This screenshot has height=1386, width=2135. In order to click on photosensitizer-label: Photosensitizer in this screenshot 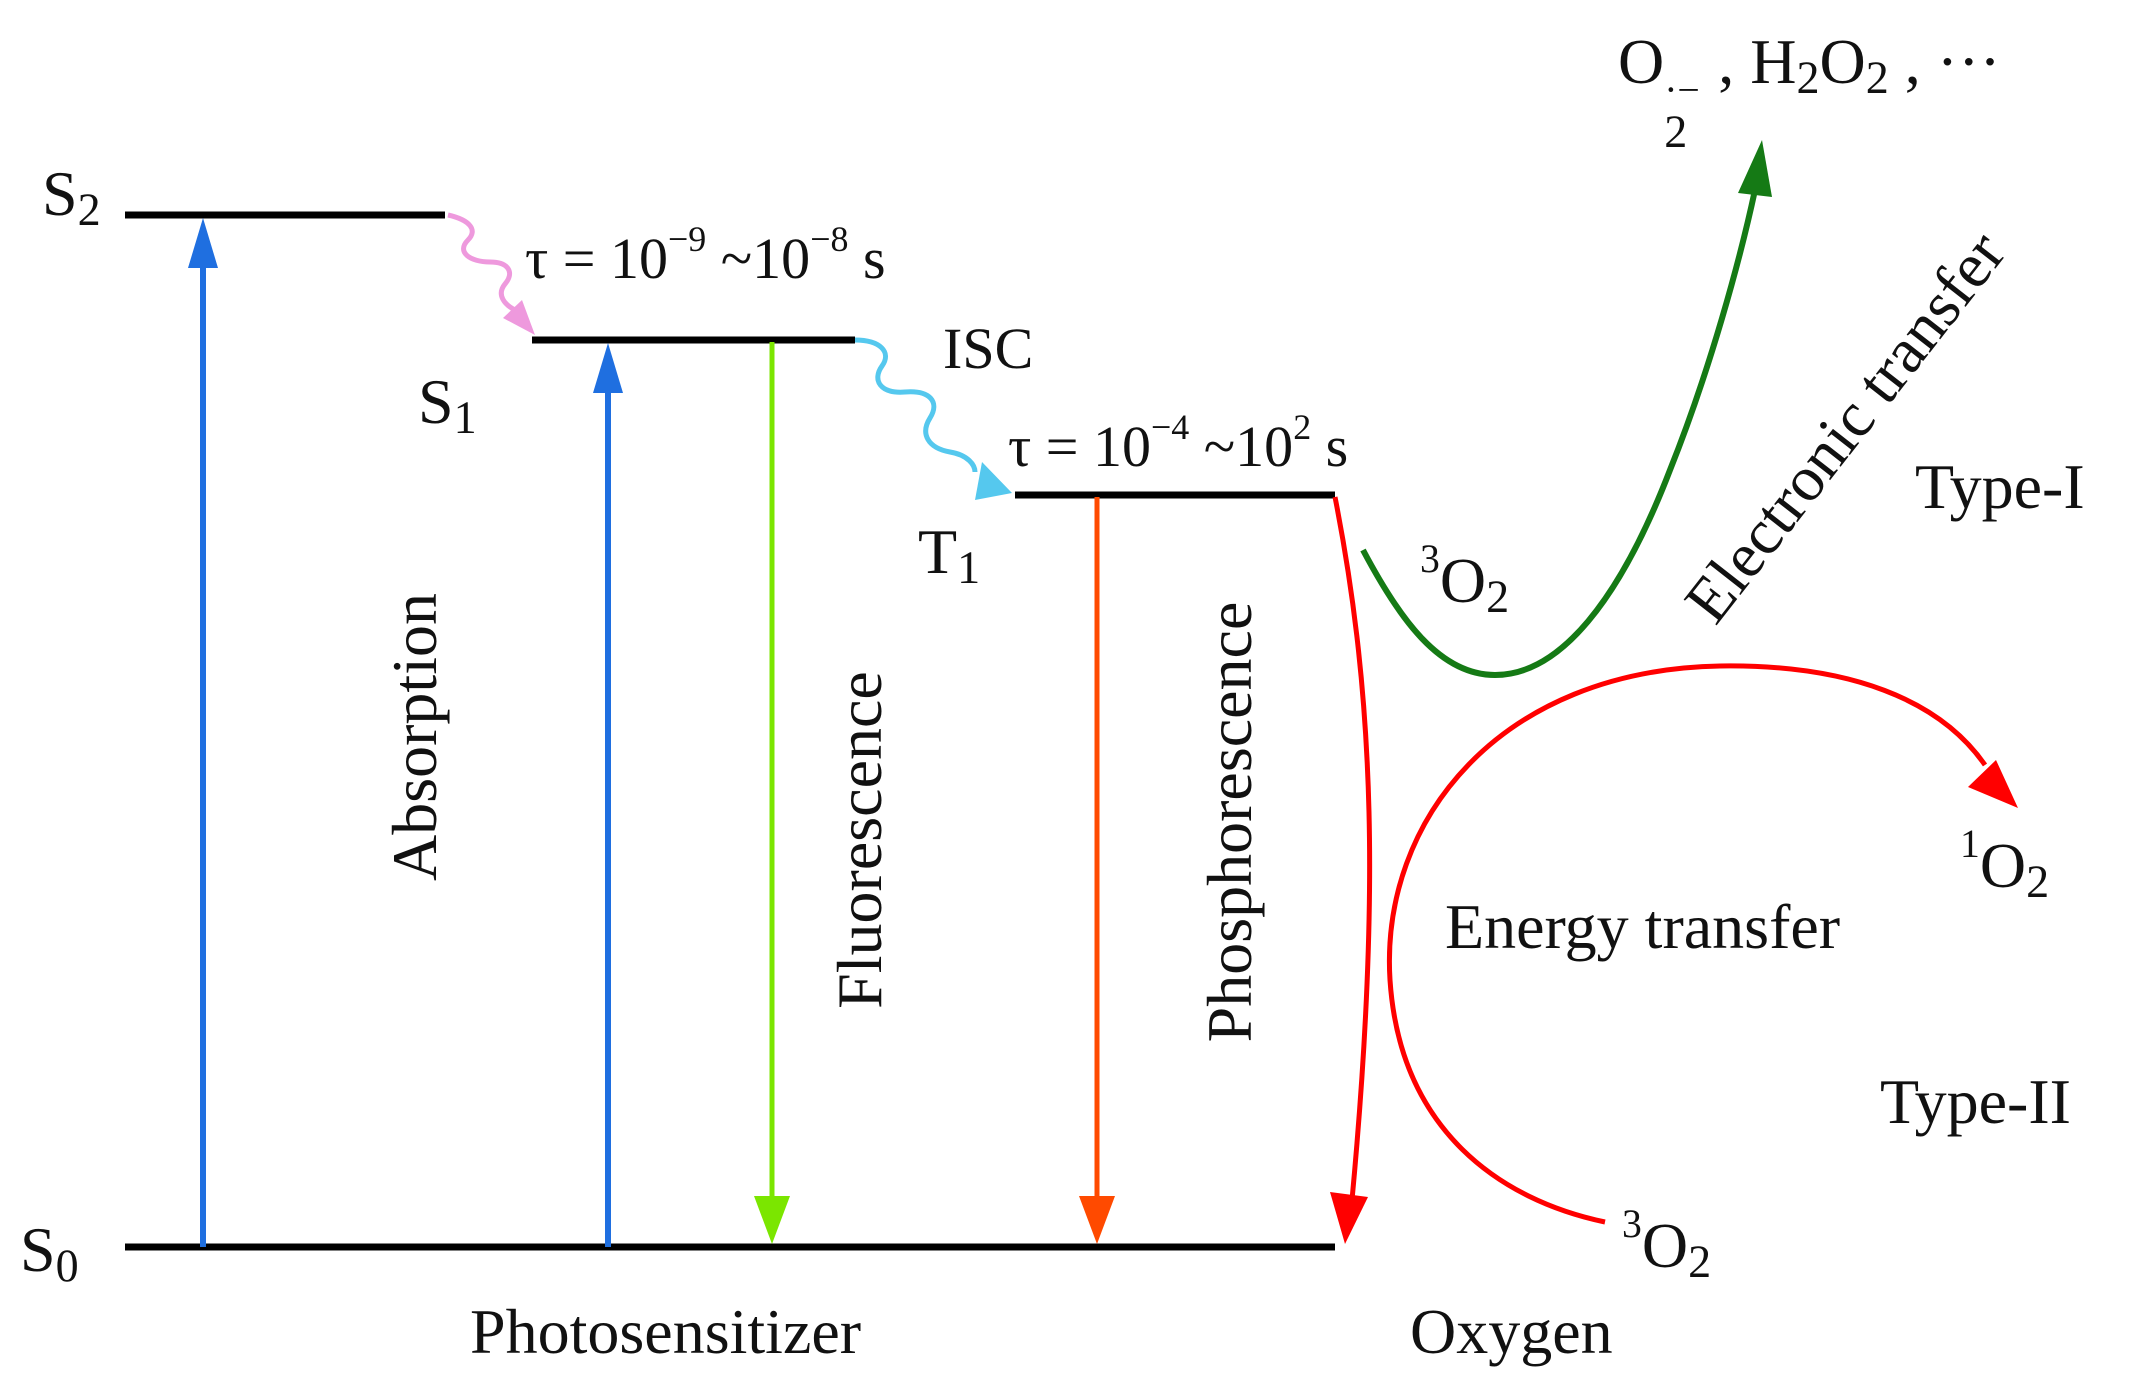, I will do `click(666, 1331)`.